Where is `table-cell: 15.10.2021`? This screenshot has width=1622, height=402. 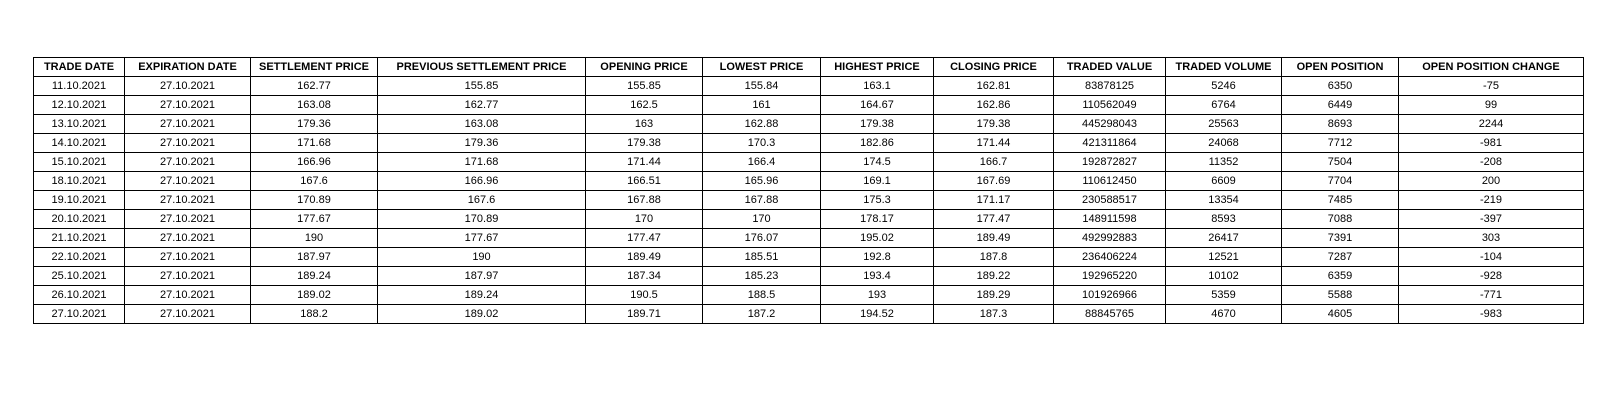
table-cell: 15.10.2021 is located at coordinates (79, 162).